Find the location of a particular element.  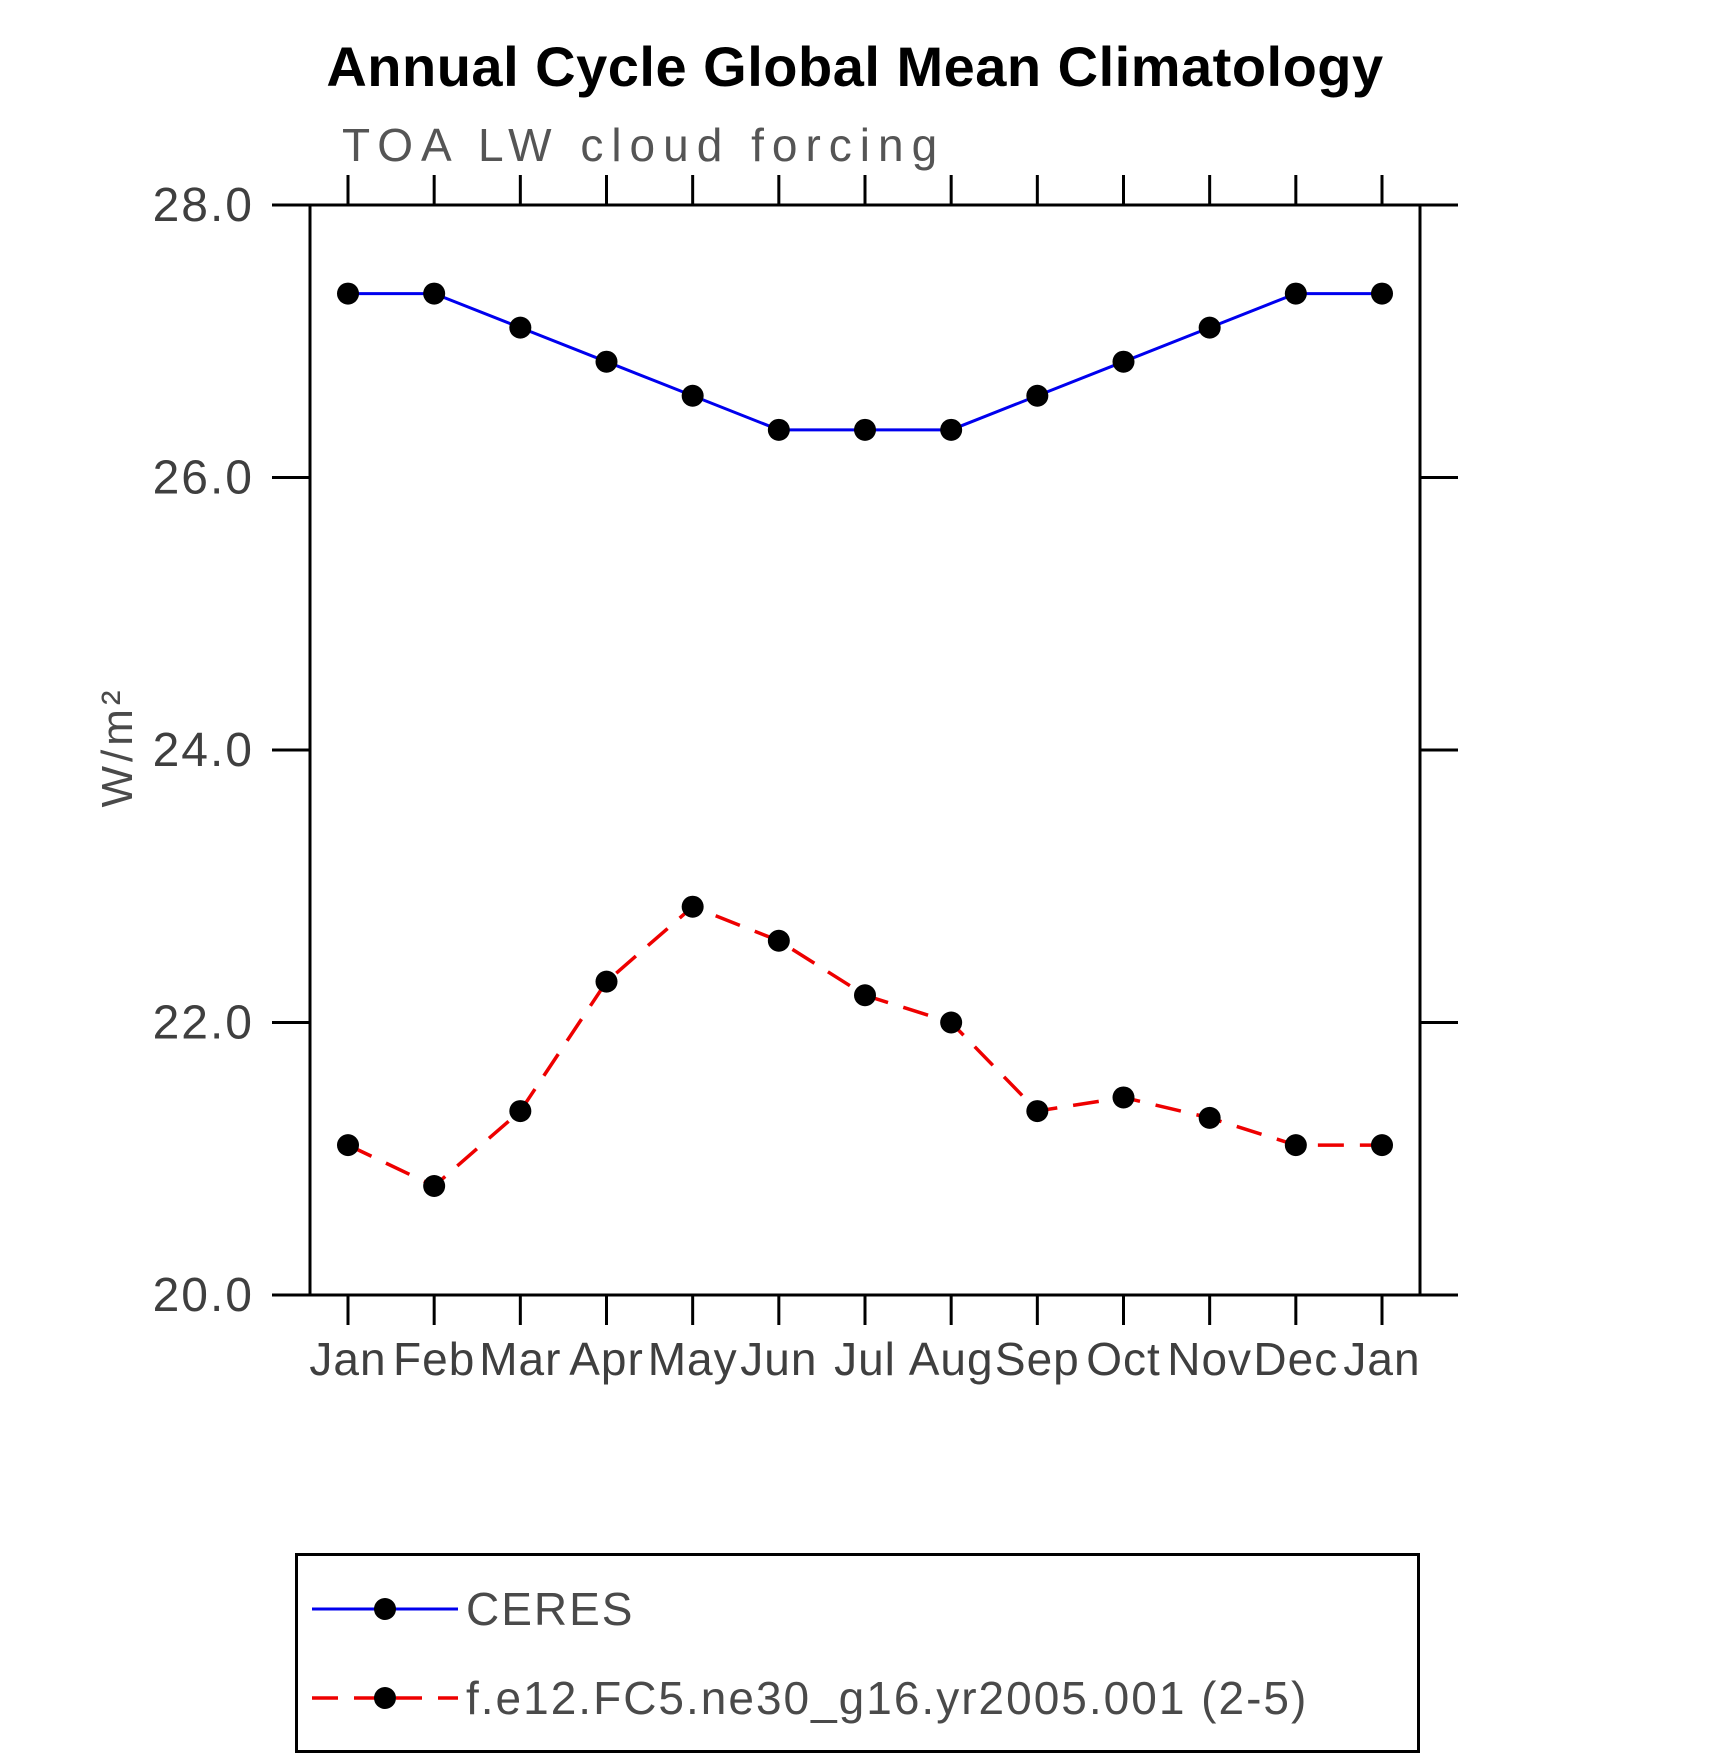

model-line-sample is located at coordinates (385, 1697).